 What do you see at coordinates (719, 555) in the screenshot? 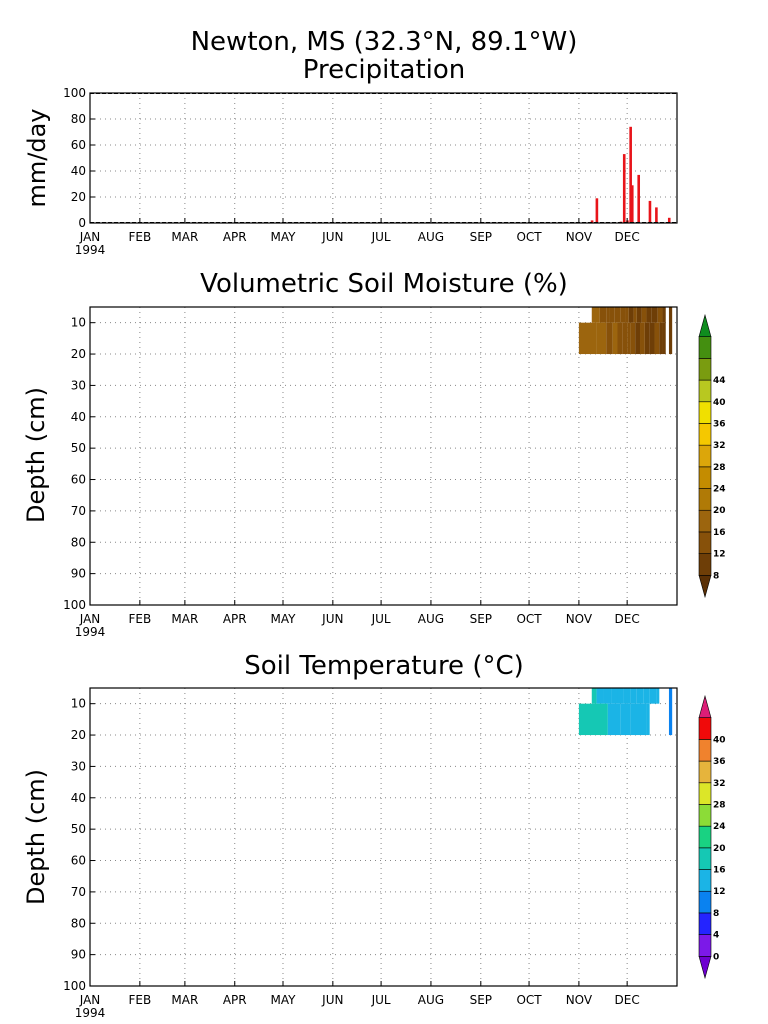
I see `soil-moisture-colorbar-label: 12` at bounding box center [719, 555].